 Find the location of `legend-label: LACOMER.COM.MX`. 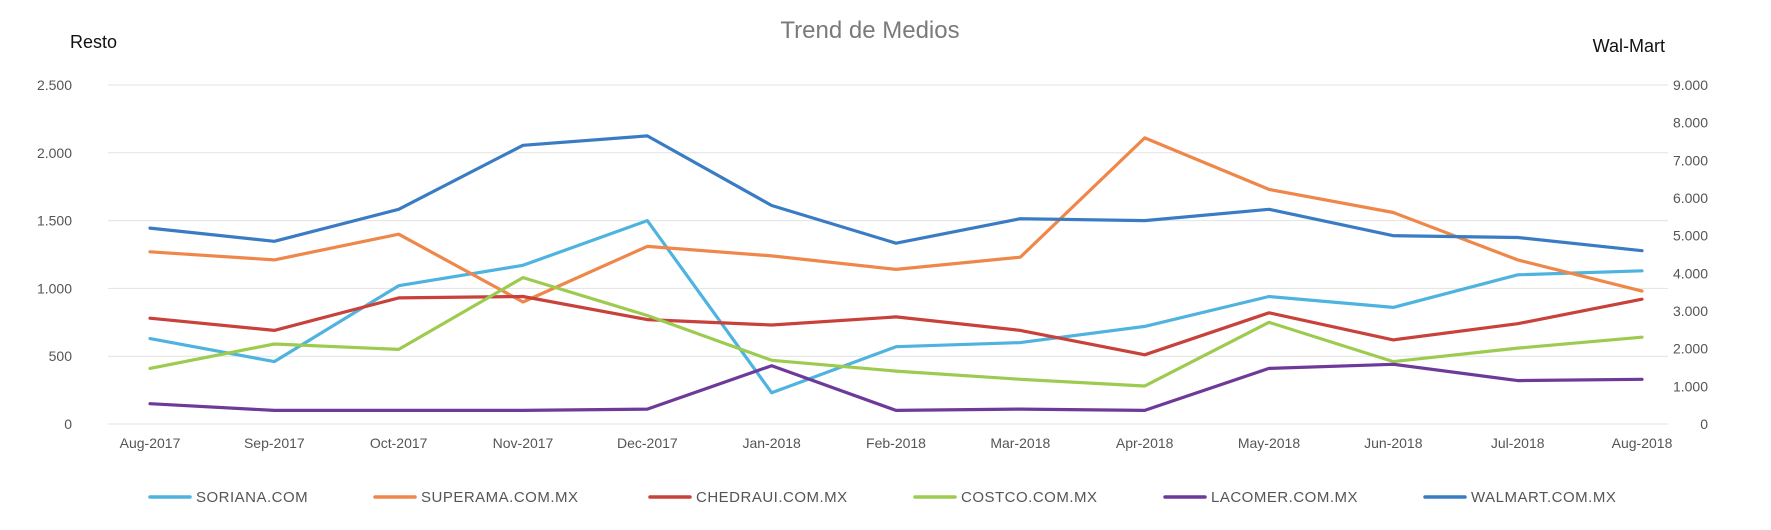

legend-label: LACOMER.COM.MX is located at coordinates (1284, 497).